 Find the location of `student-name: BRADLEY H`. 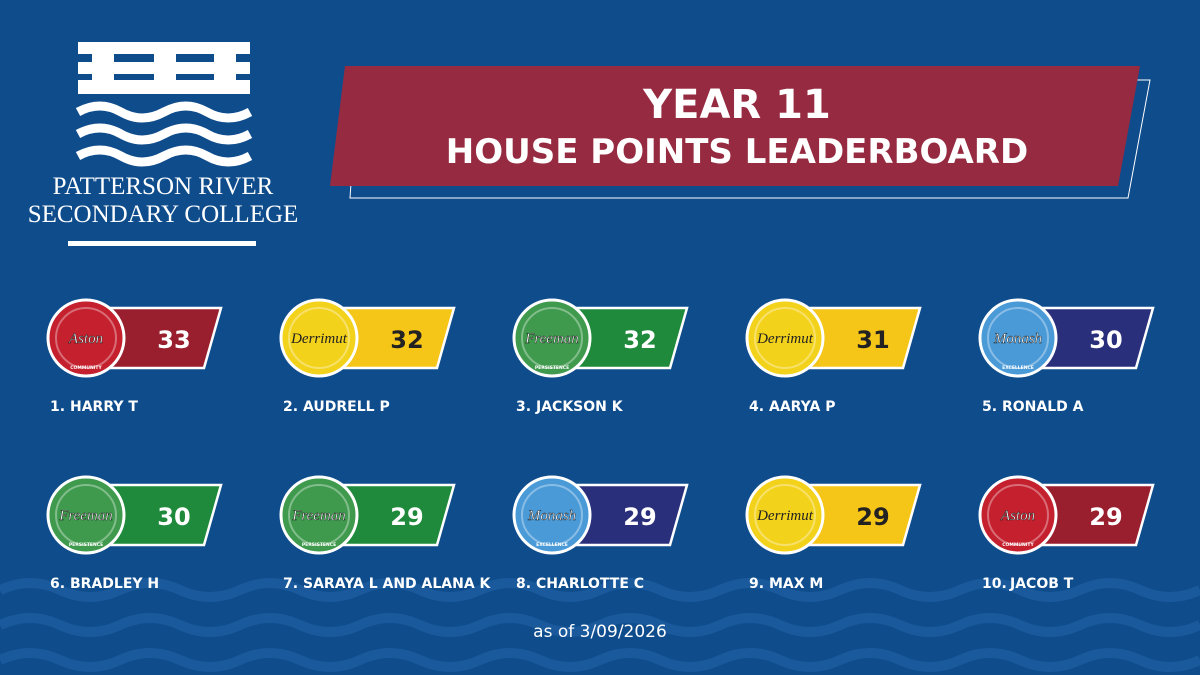

student-name: BRADLEY H is located at coordinates (114, 584).